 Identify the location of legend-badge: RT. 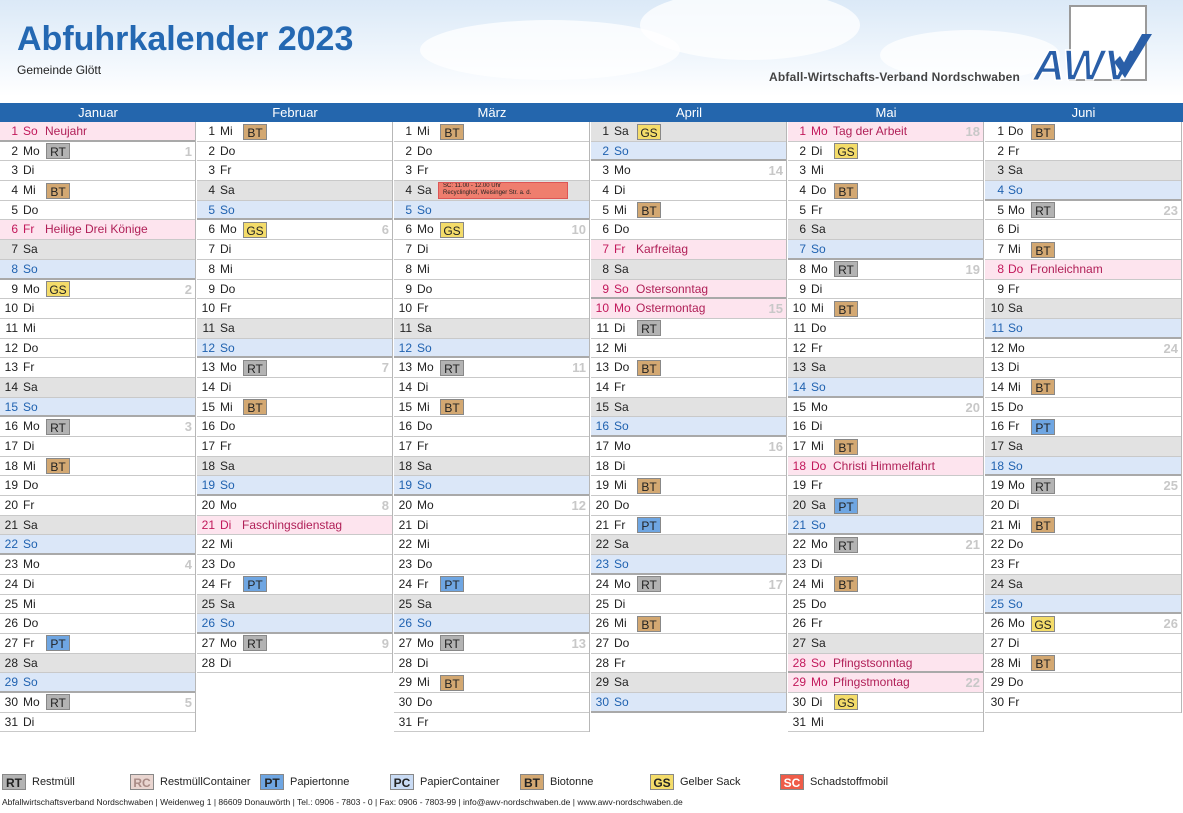
(14, 782).